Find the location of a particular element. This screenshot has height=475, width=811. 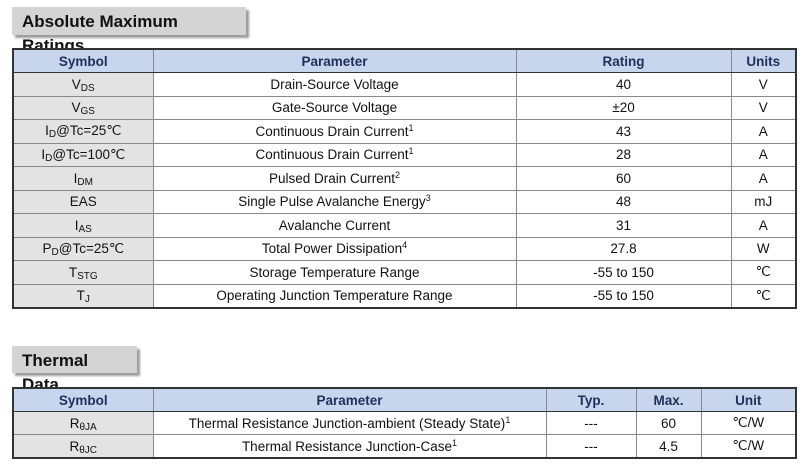

rating-cell: 28 is located at coordinates (623, 154).